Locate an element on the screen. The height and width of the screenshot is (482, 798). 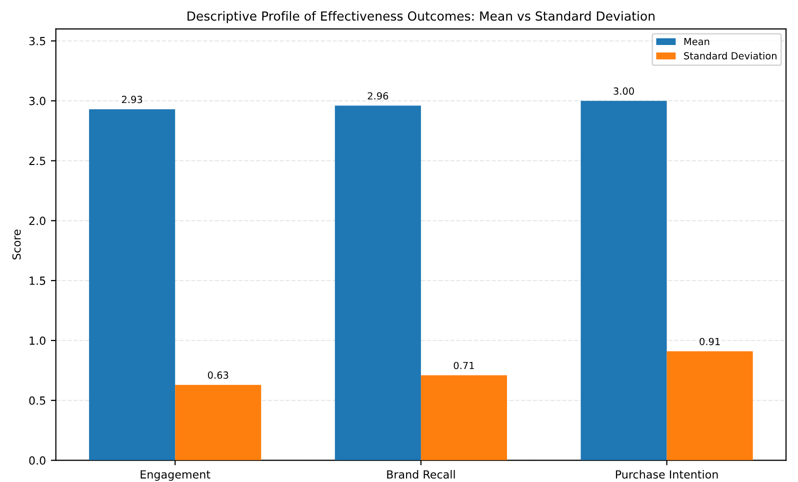
y-tick-label: 0.5 is located at coordinates (37, 400).